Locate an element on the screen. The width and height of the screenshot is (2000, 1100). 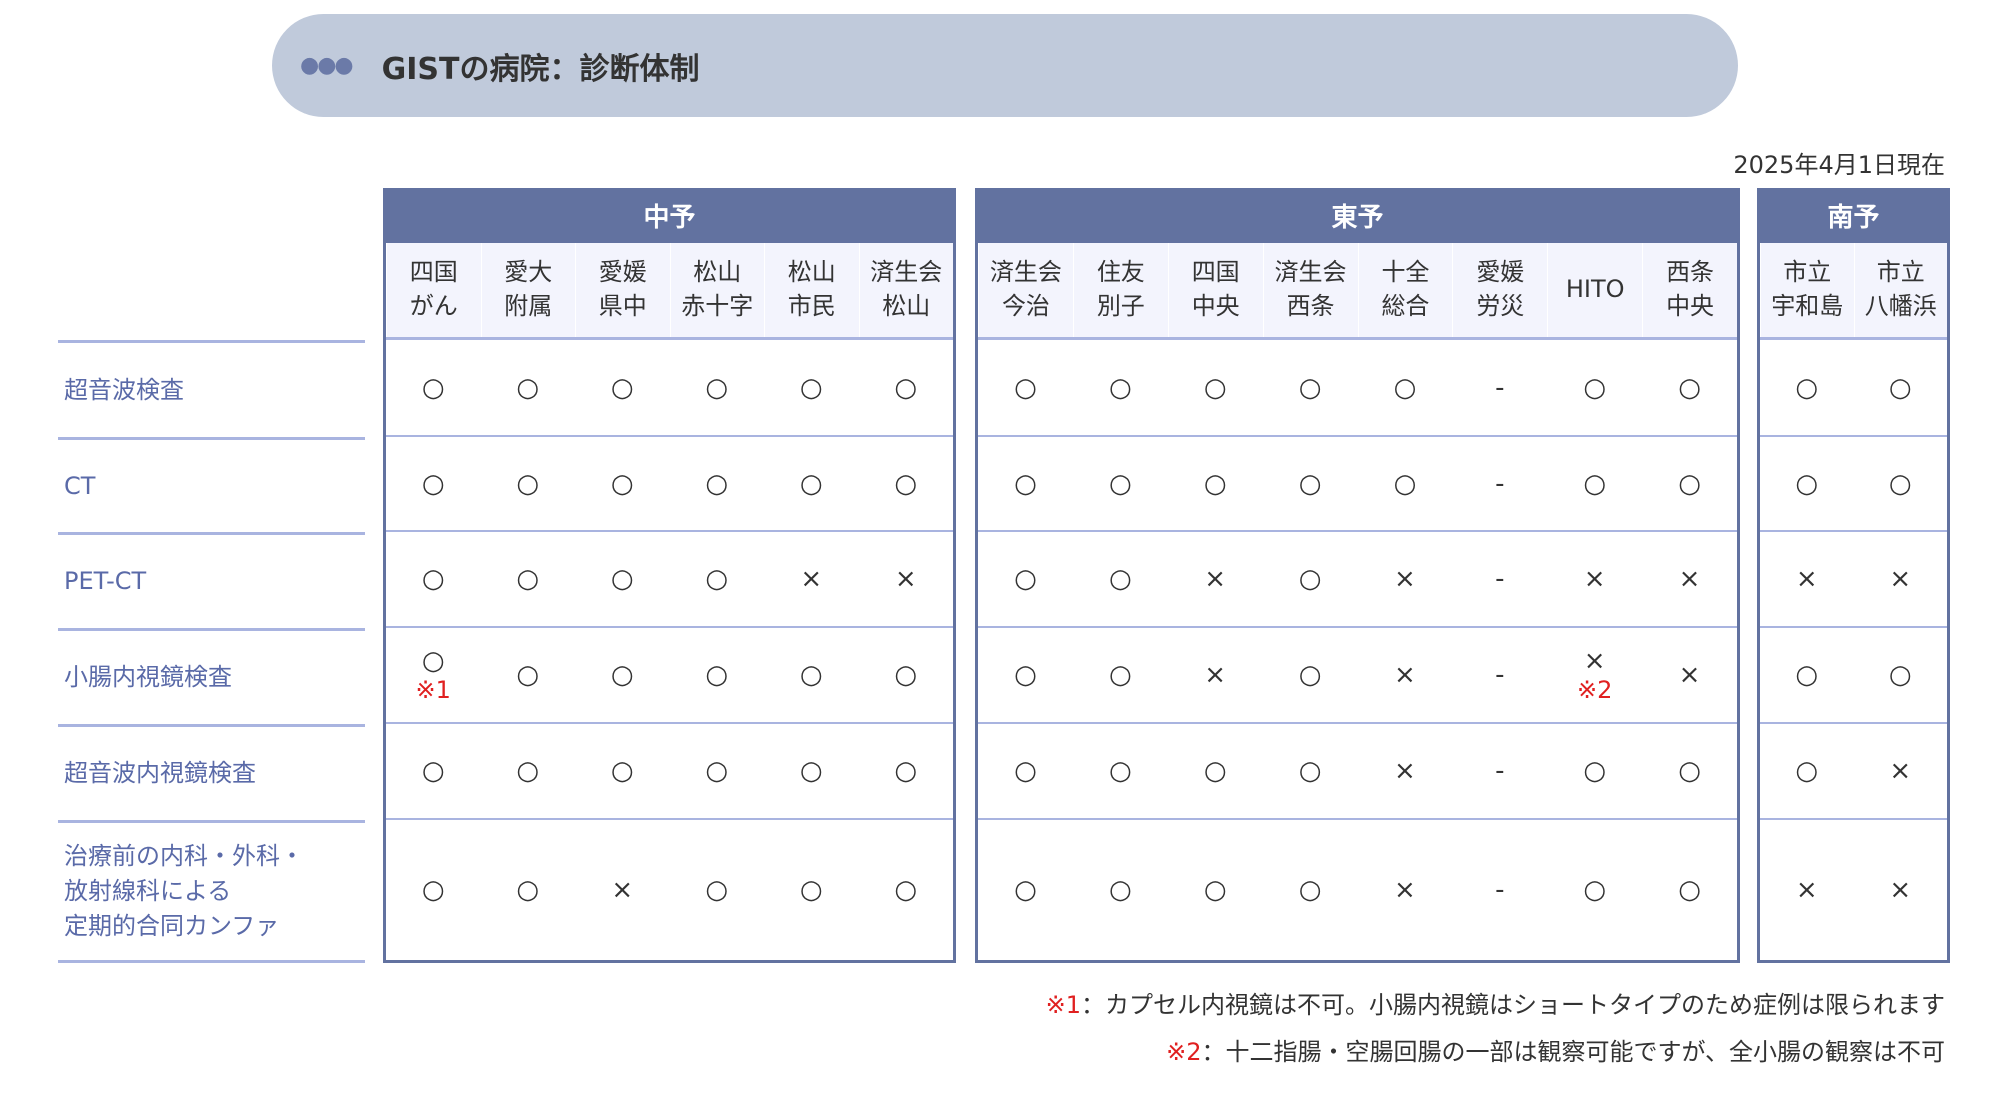
row-label-text: CT is located at coordinates (80, 485).